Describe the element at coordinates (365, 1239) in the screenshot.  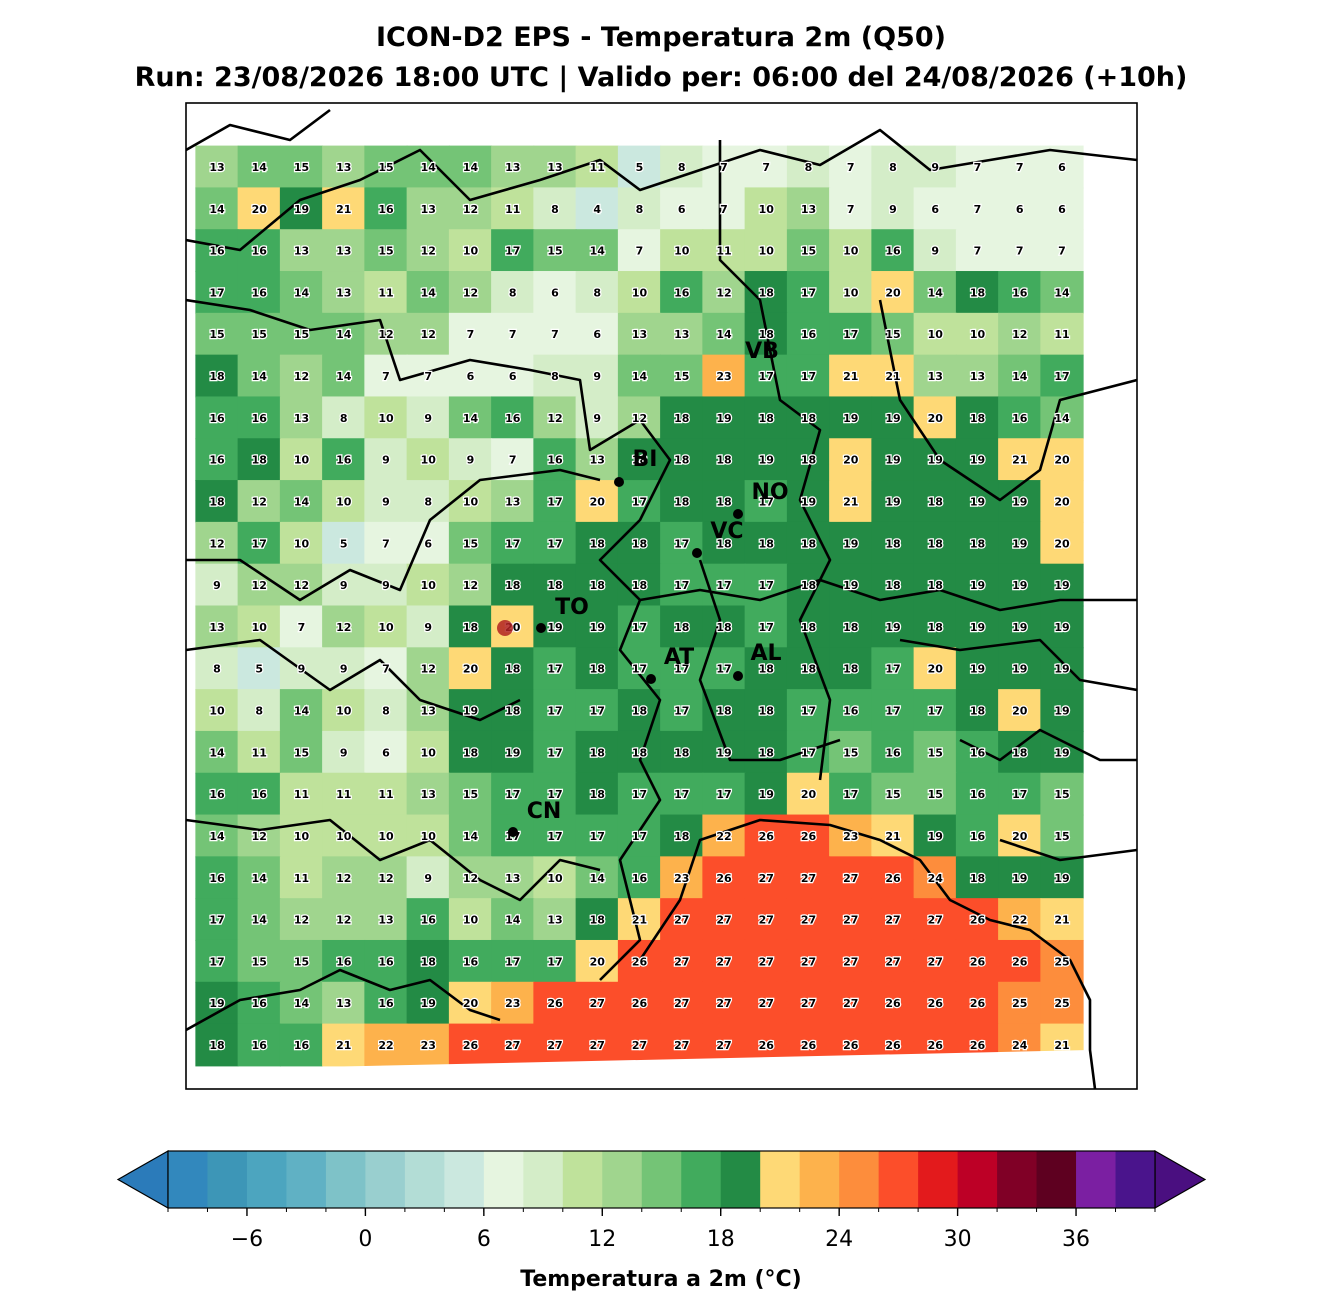
I see `colorbar-tick-label: 0` at that location.